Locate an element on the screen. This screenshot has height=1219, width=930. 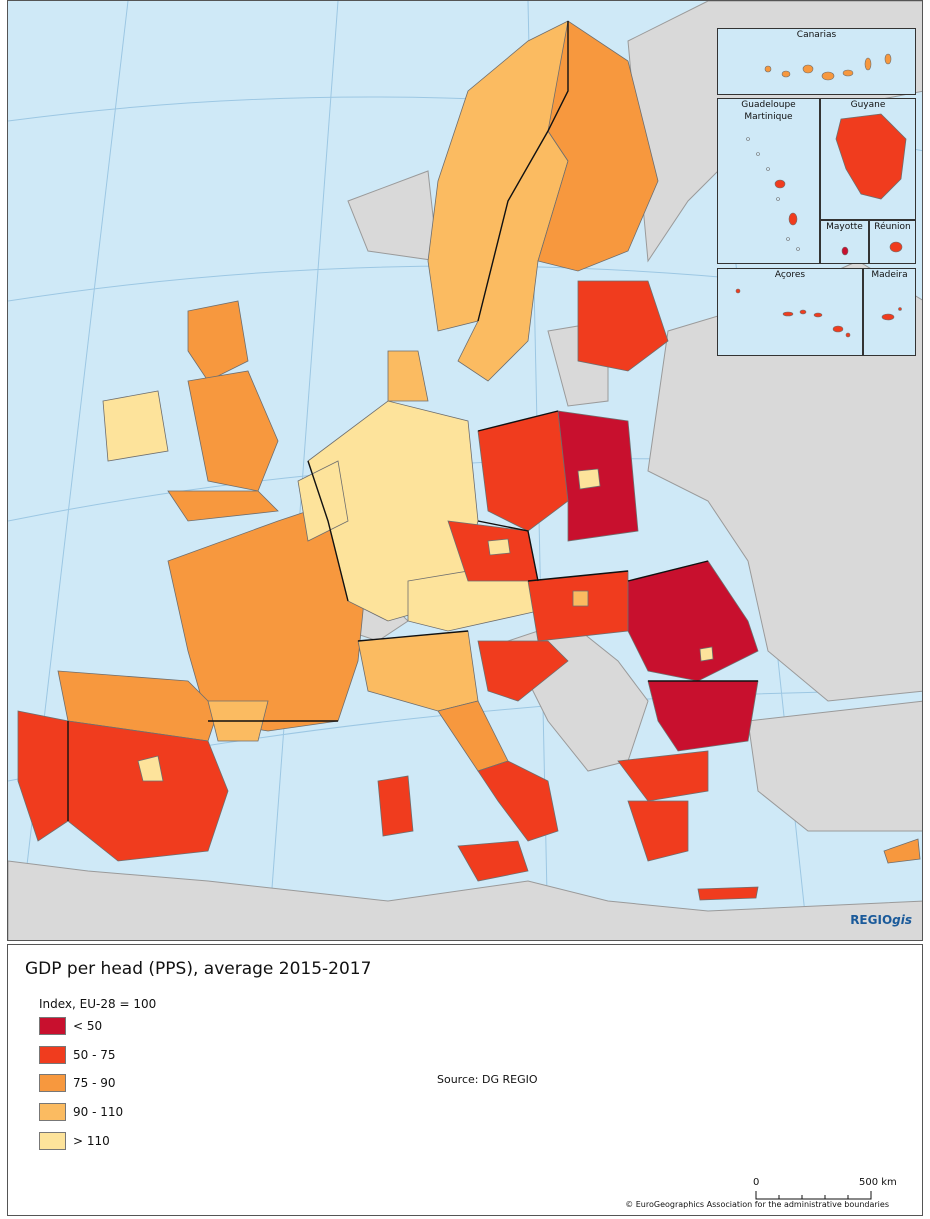
legend-label: 50 - 75 is located at coordinates (94, 1055).